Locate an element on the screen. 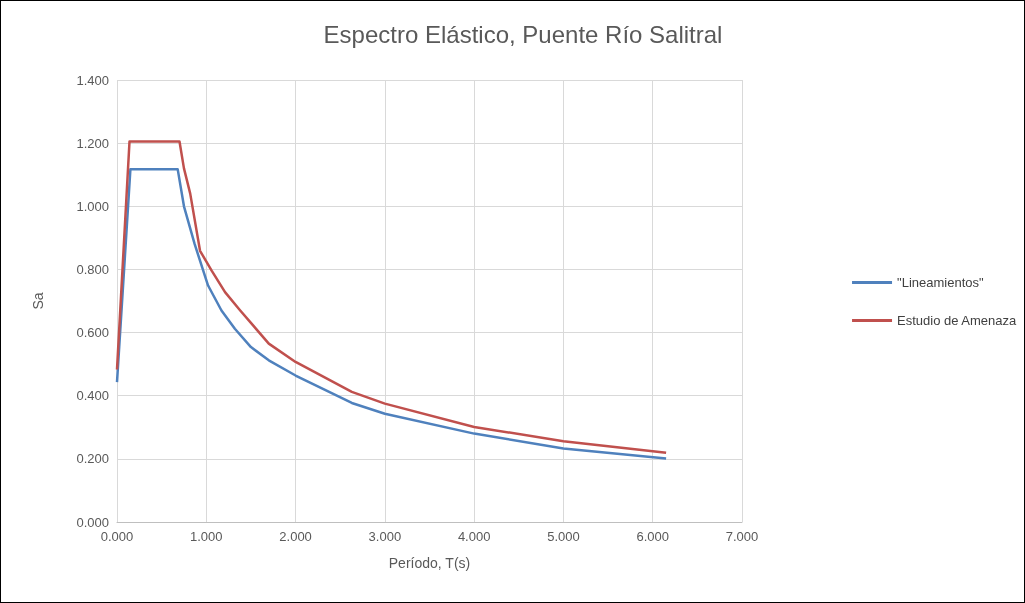 The width and height of the screenshot is (1025, 603). y-tick-label: 0.000 is located at coordinates (92, 522).